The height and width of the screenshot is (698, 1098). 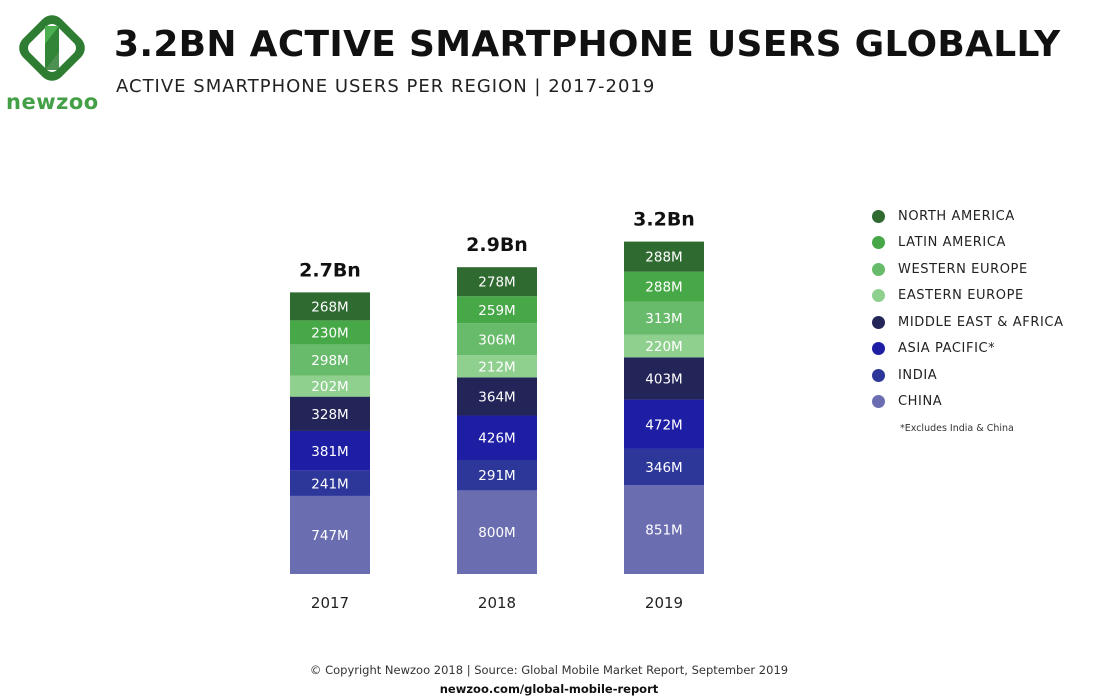 I want to click on data-label-india-2017: 241M, so click(x=329, y=484).